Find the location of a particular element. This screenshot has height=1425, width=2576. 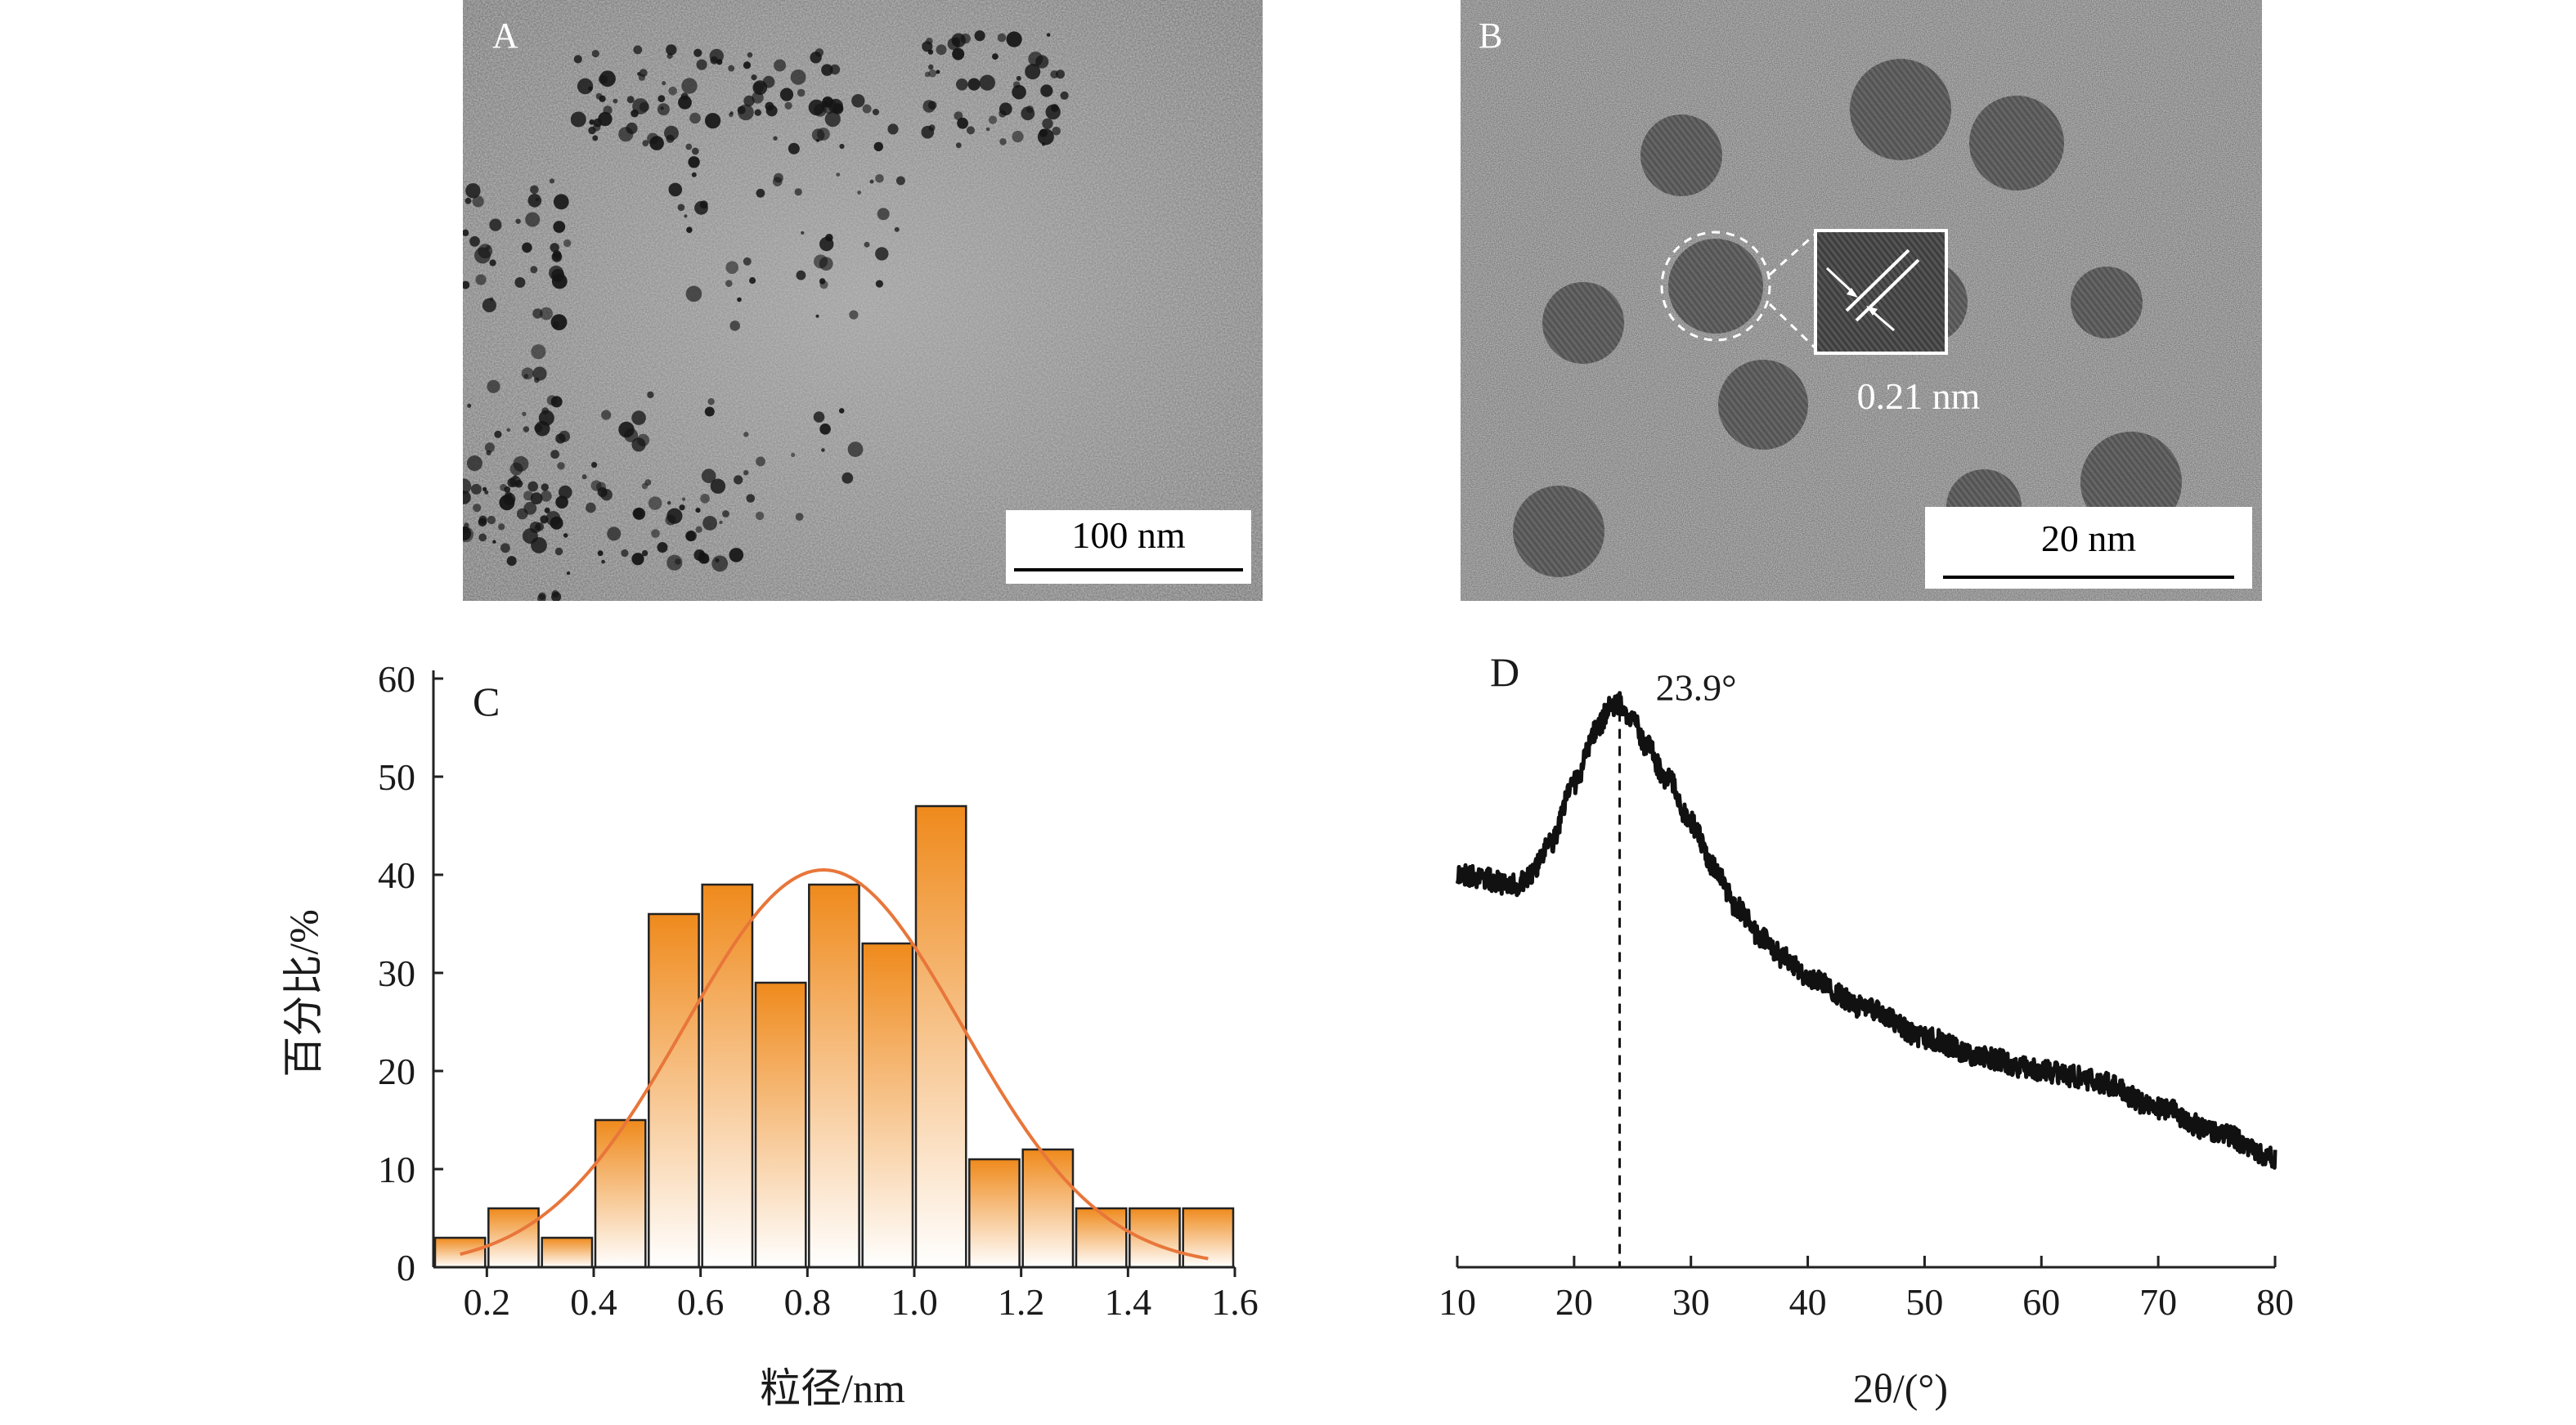

chart-c-x-tick-label: 0.8 is located at coordinates (808, 1302).